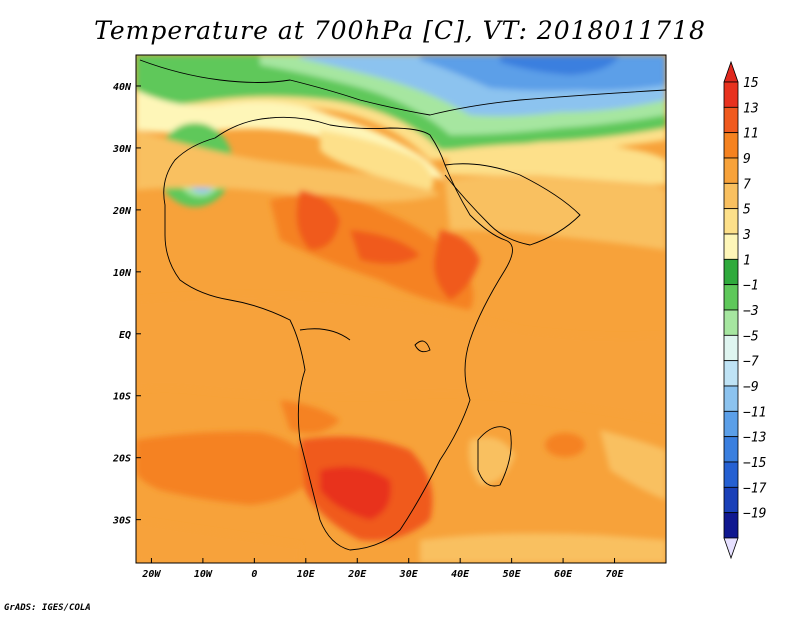 The width and height of the screenshot is (800, 618). Describe the element at coordinates (122, 149) in the screenshot. I see `lat-tick-label: 30N` at that location.